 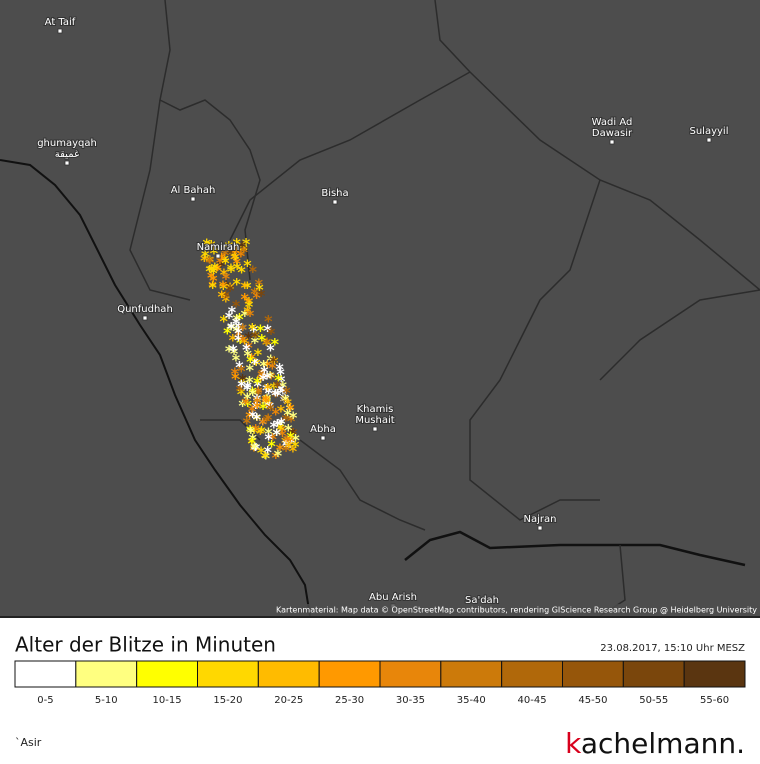 I want to click on brand-rest: achelmann., so click(x=663, y=743).